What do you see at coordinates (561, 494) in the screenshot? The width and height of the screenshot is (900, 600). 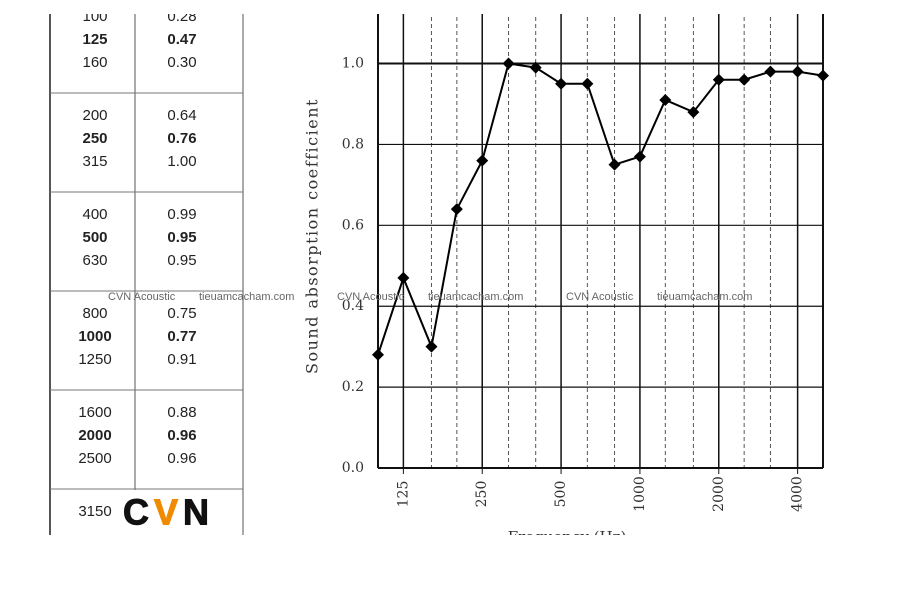 I see `x-tick-label: 500` at bounding box center [561, 494].